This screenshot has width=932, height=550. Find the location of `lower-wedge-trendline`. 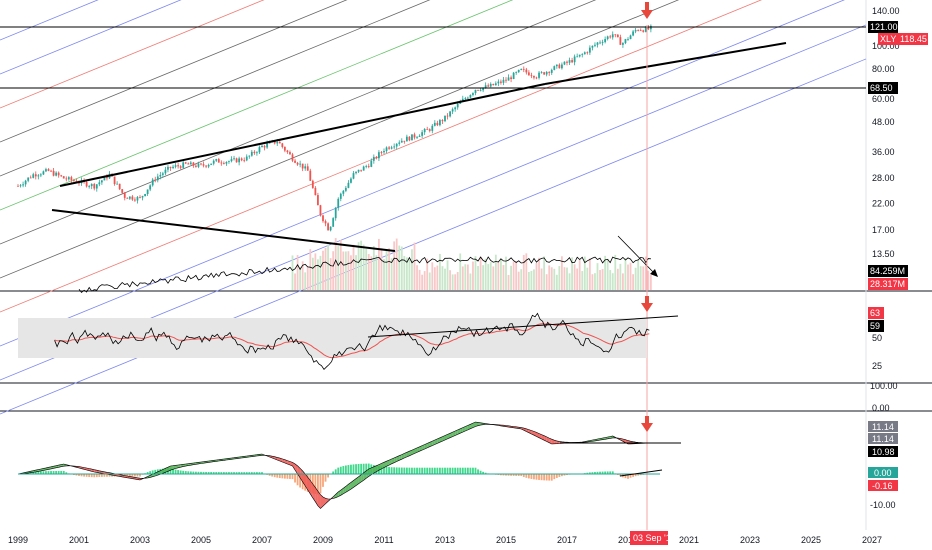

lower-wedge-trendline is located at coordinates (223, 230).